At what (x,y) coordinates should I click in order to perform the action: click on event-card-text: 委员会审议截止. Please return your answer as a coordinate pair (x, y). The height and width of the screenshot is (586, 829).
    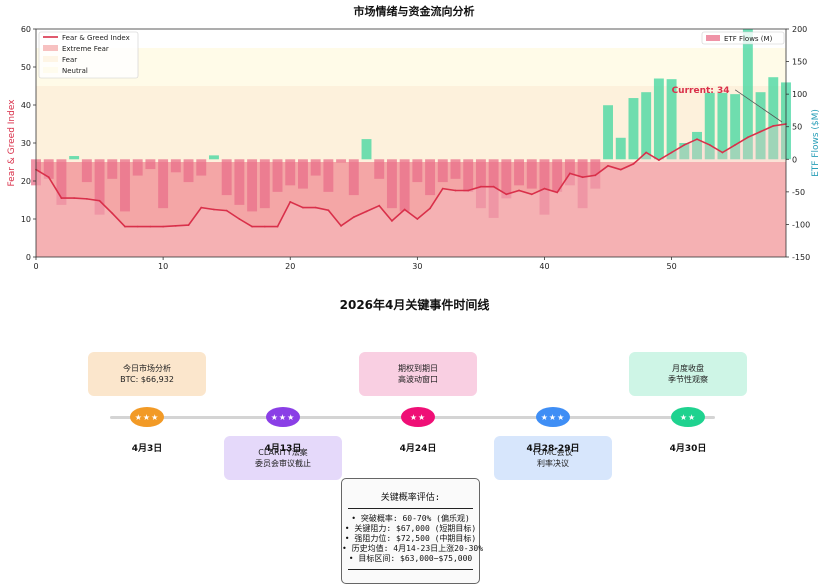
    Looking at the image, I should click on (283, 463).